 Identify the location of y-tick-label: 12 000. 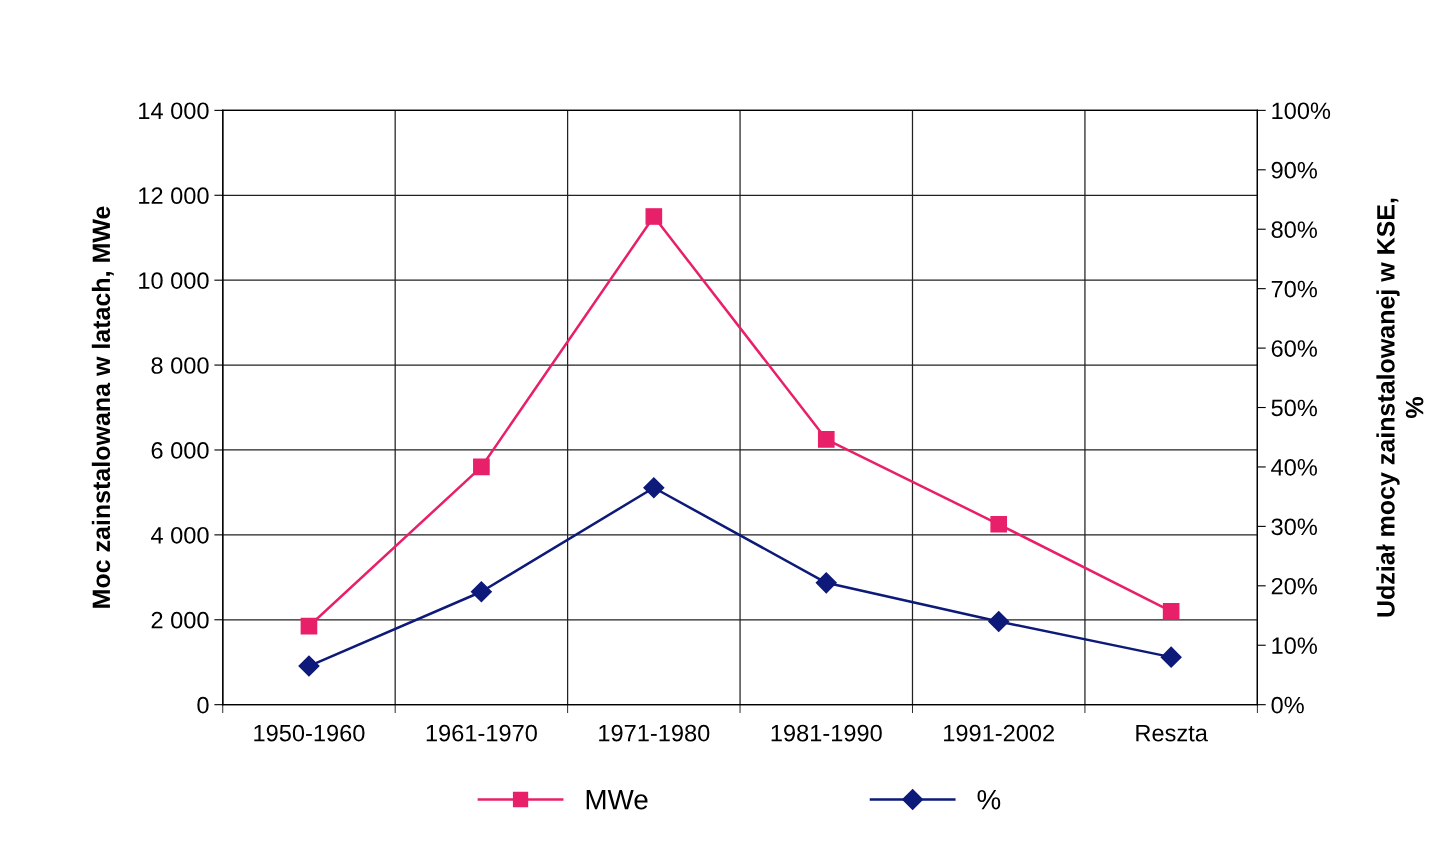
(174, 196).